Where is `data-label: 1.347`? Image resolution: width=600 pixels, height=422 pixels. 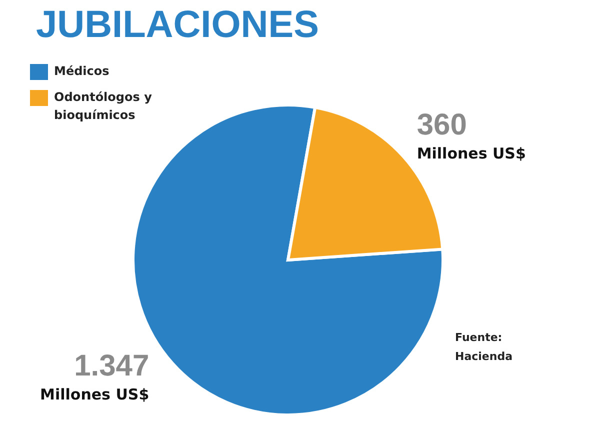
data-label: 1.347 is located at coordinates (112, 365).